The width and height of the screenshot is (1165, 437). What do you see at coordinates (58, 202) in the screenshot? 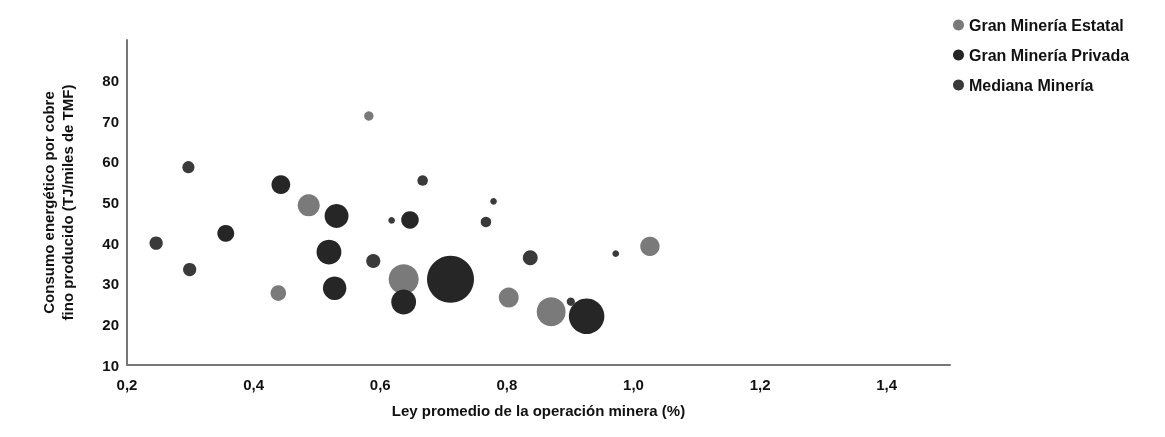
I see `y-axis-title: Consumo energético por cobre fino producido (TJ/miles de TMF)` at bounding box center [58, 202].